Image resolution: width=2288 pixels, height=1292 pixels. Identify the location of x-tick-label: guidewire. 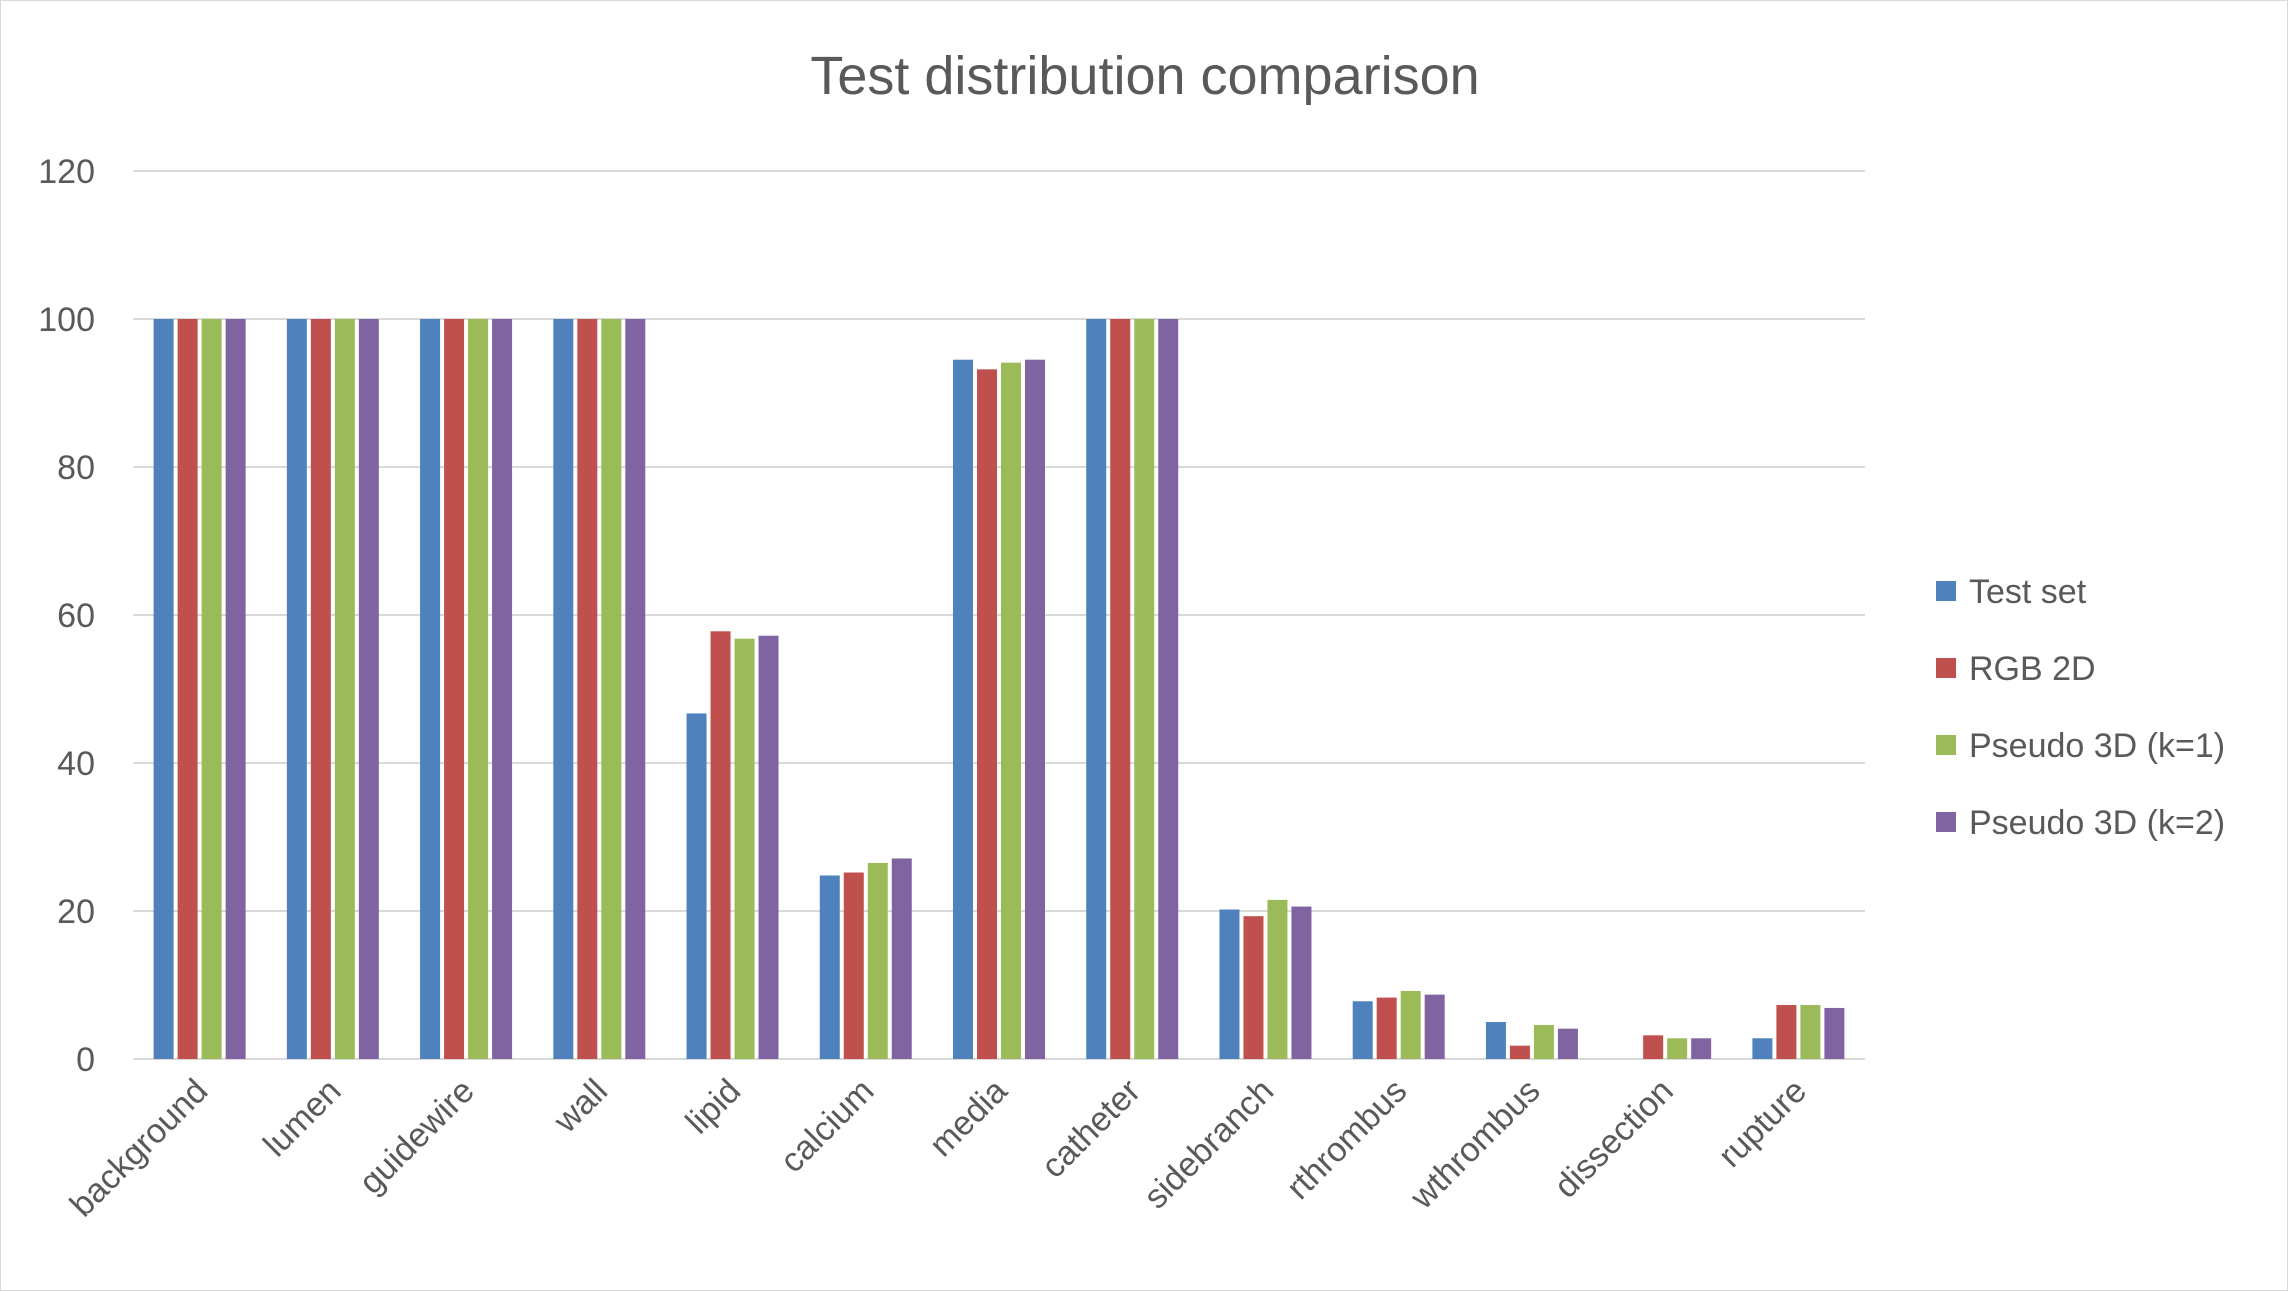
(417, 1137).